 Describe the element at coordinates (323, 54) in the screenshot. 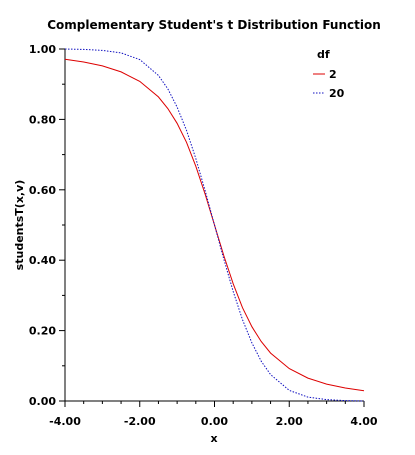

I see `legend-title: df` at that location.